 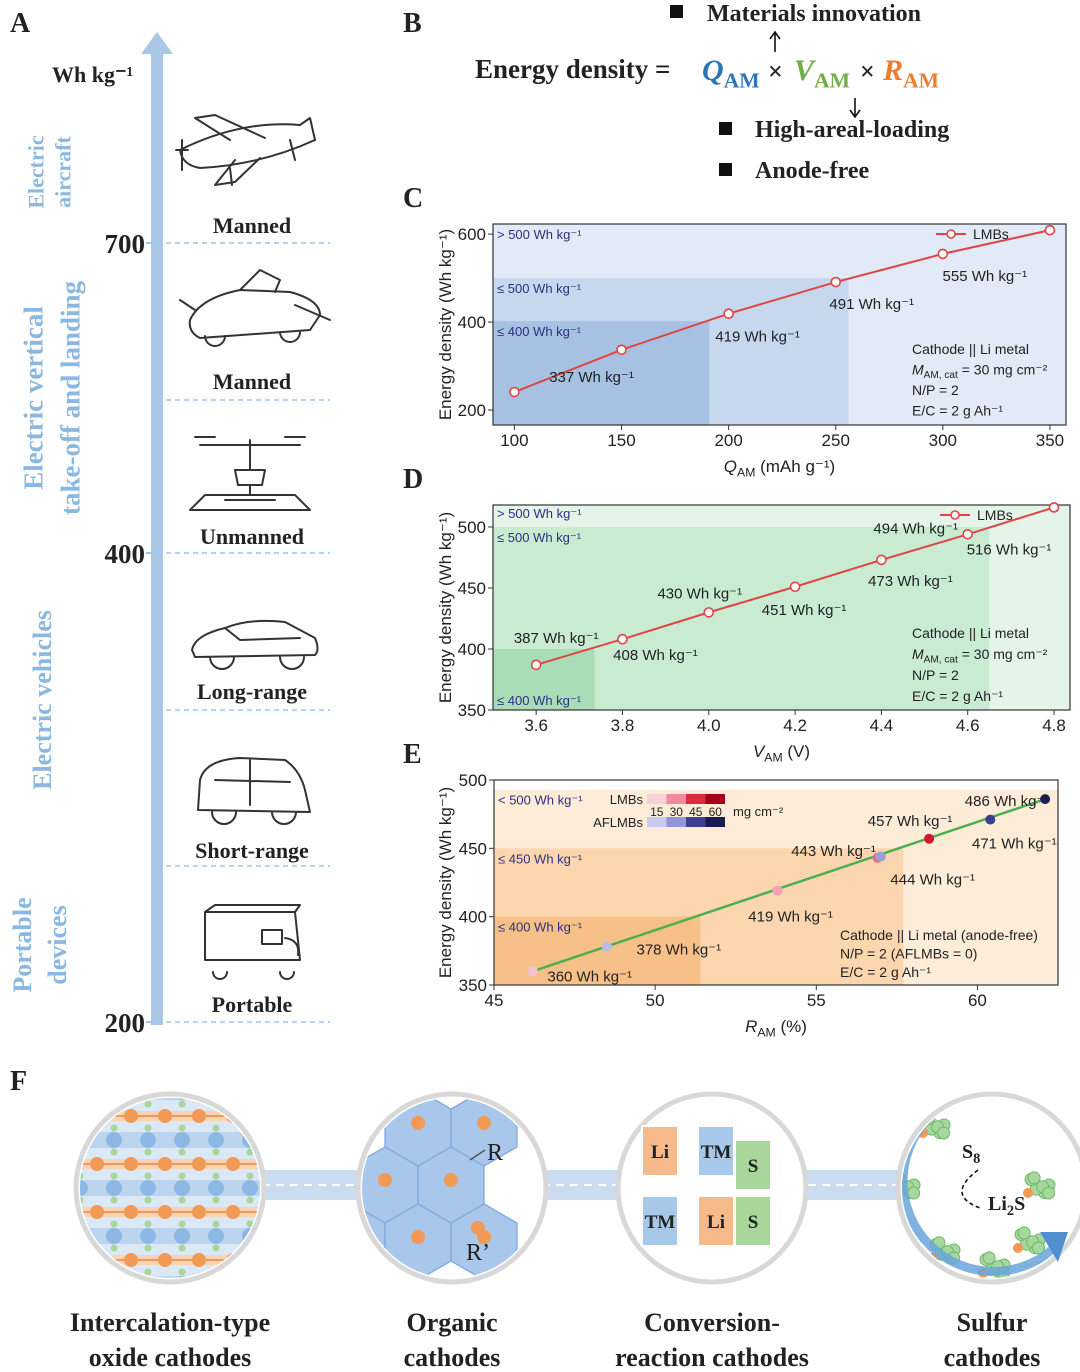 What do you see at coordinates (796, 751) in the screenshot?
I see `text-part: (V)` at bounding box center [796, 751].